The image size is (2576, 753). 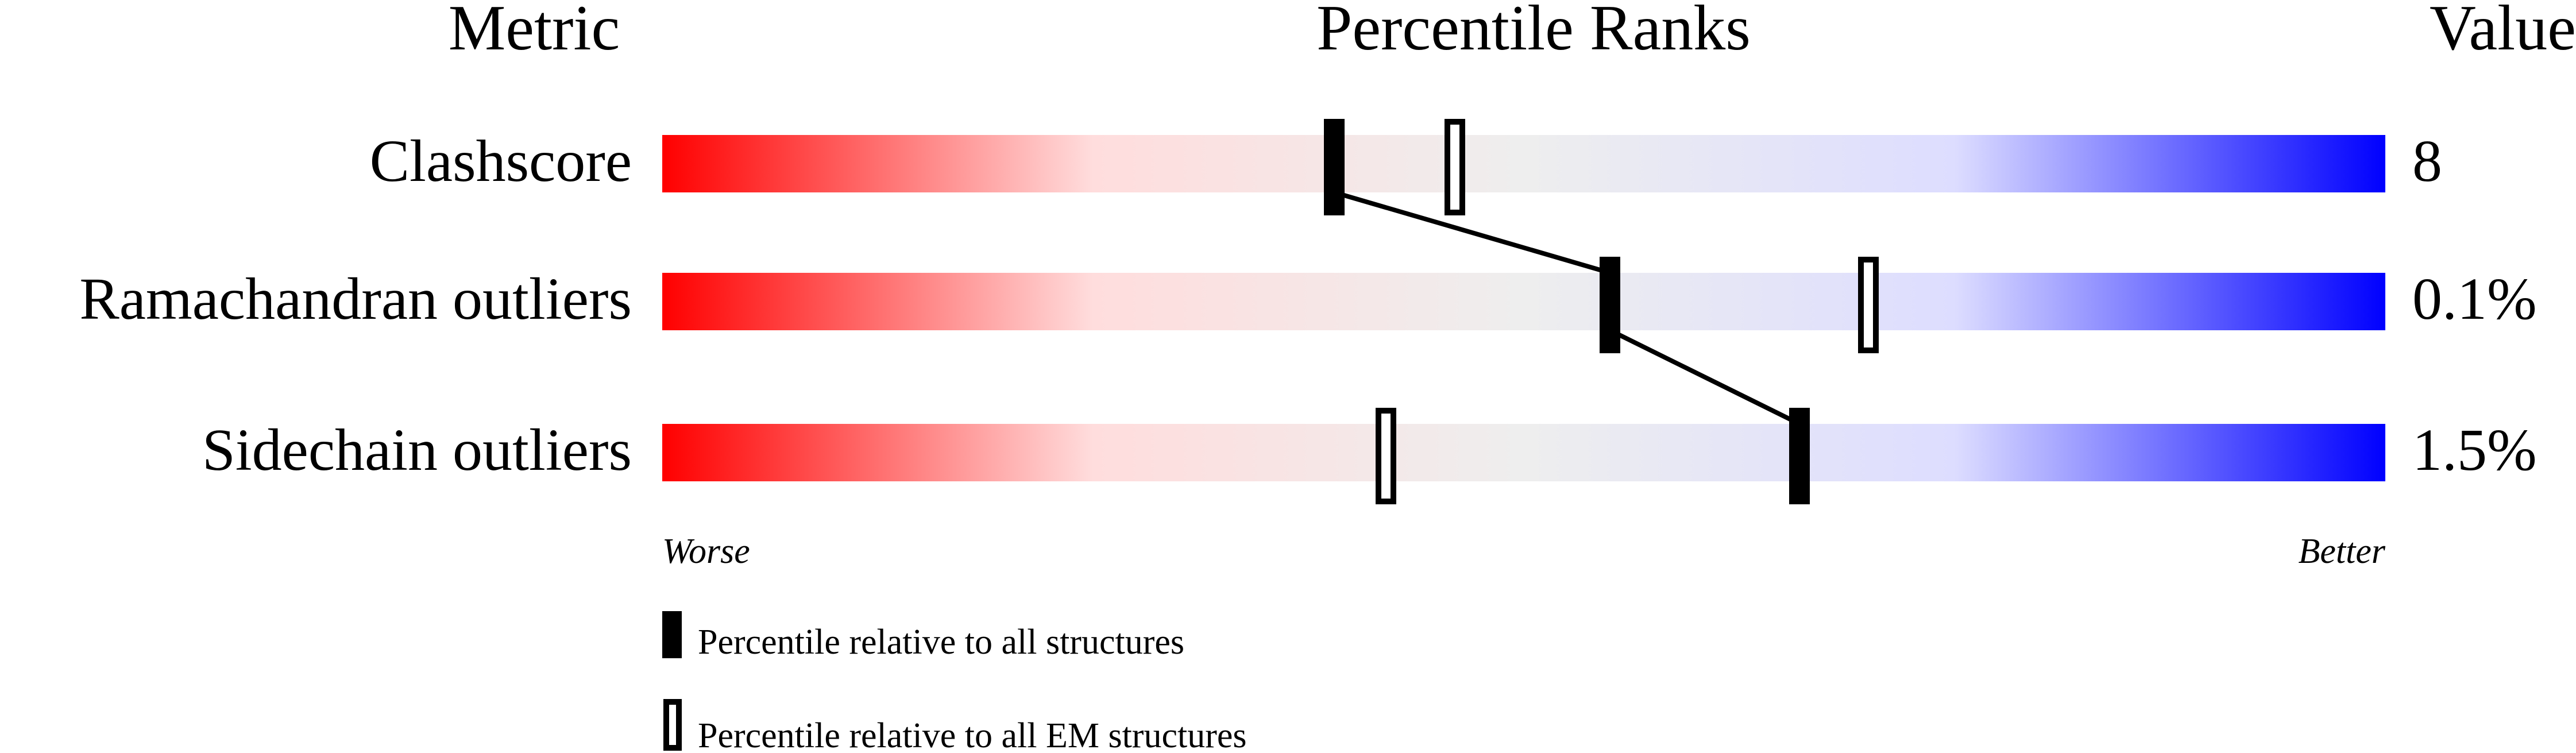 I want to click on metric-value: 8, so click(x=2427, y=161).